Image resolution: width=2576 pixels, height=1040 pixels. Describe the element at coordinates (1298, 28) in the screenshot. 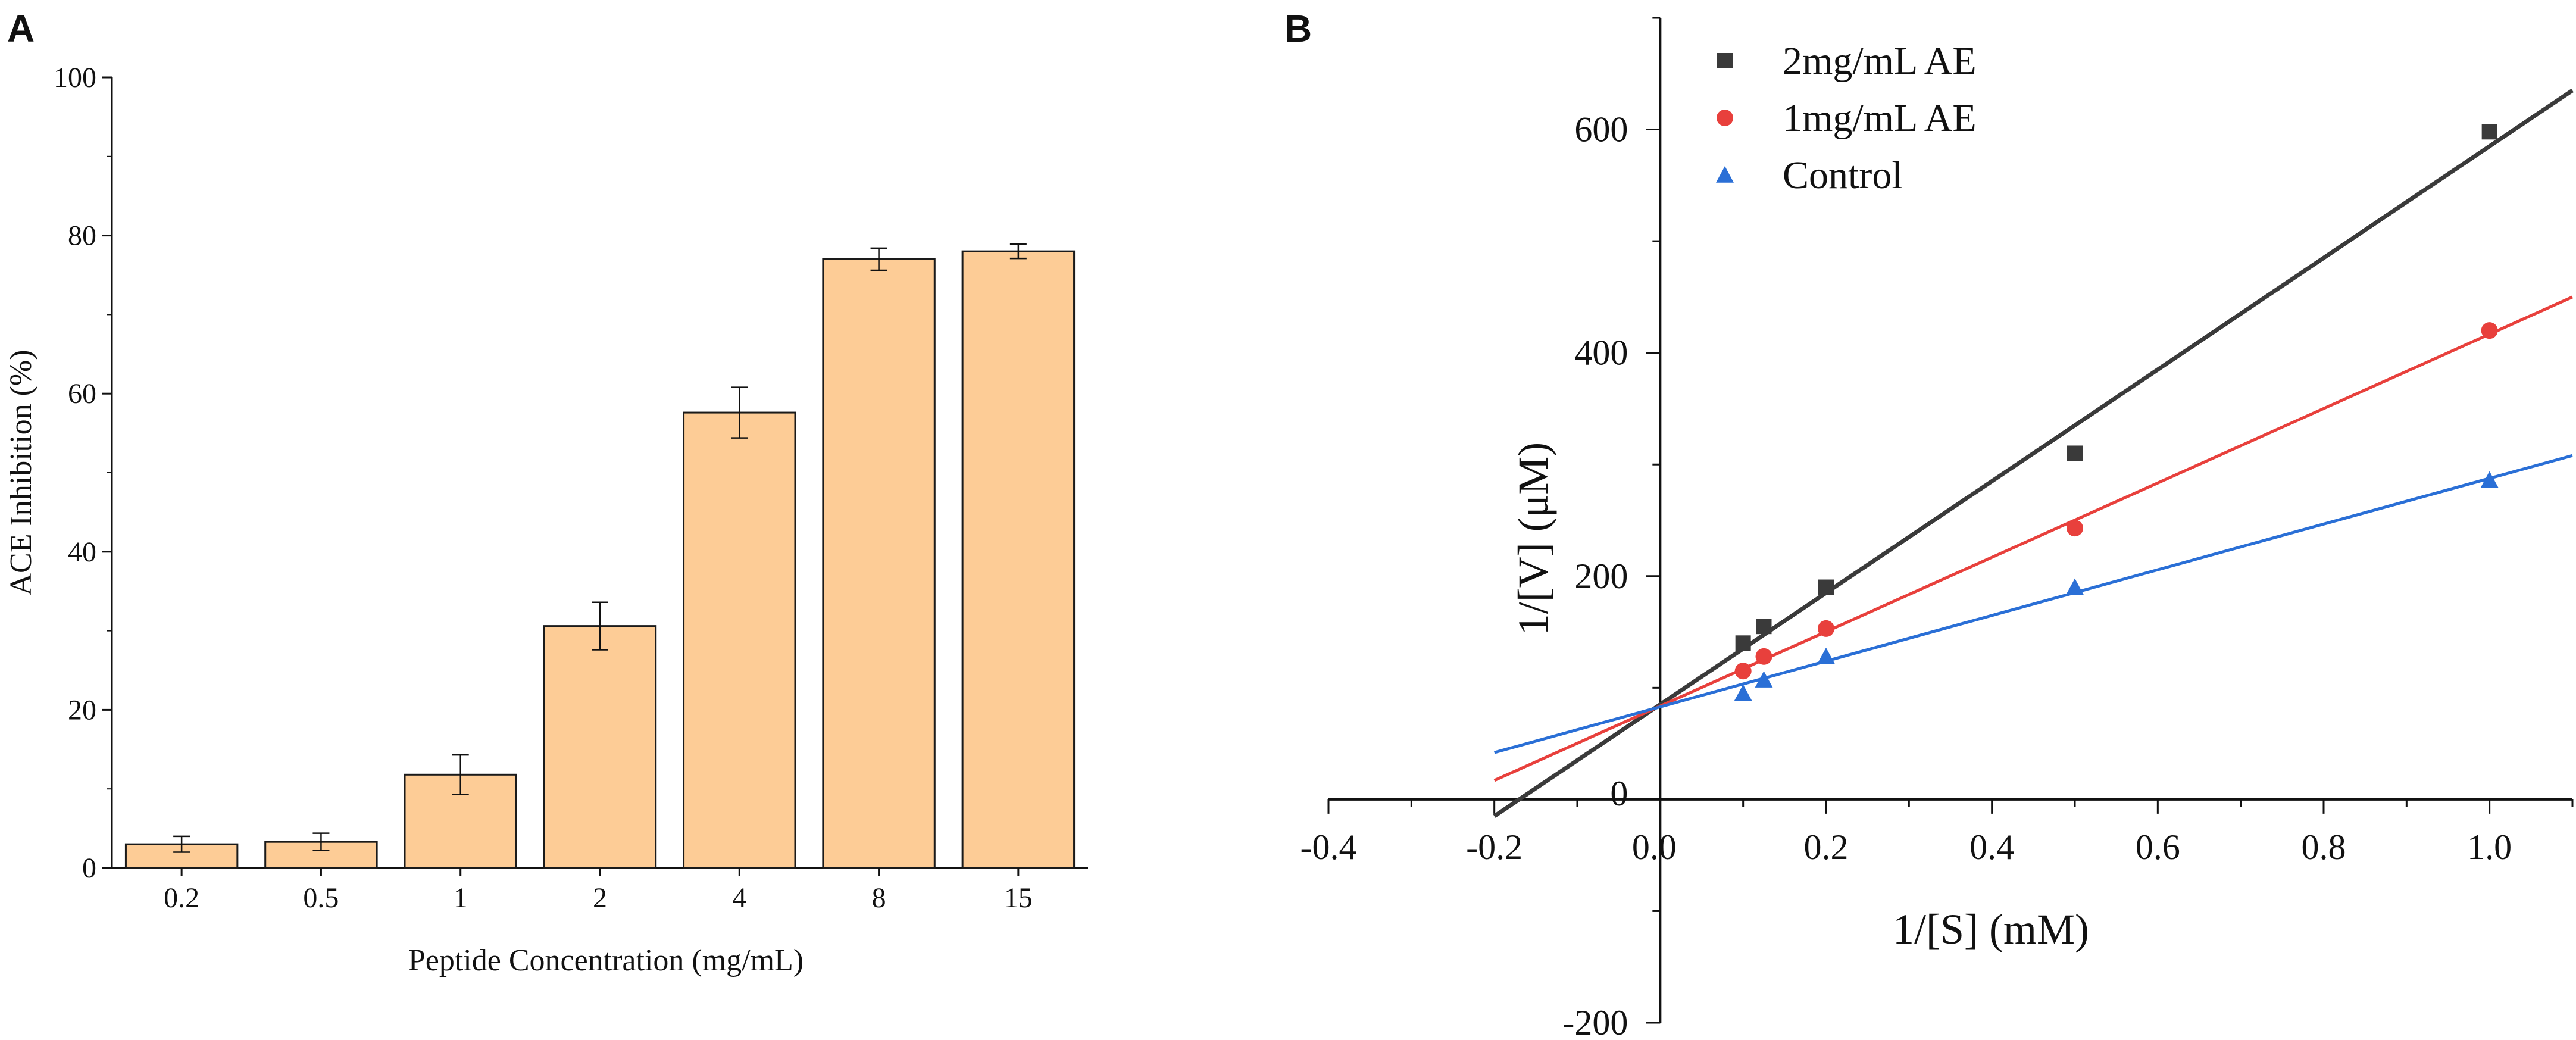

I see `panel-b-letter: B` at that location.